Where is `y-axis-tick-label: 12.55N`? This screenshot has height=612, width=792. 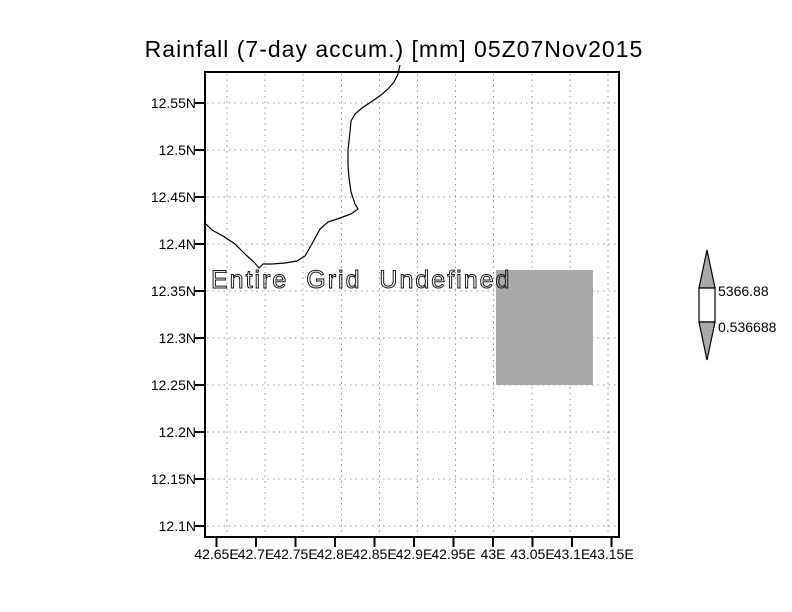
y-axis-tick-label: 12.55N is located at coordinates (173, 103).